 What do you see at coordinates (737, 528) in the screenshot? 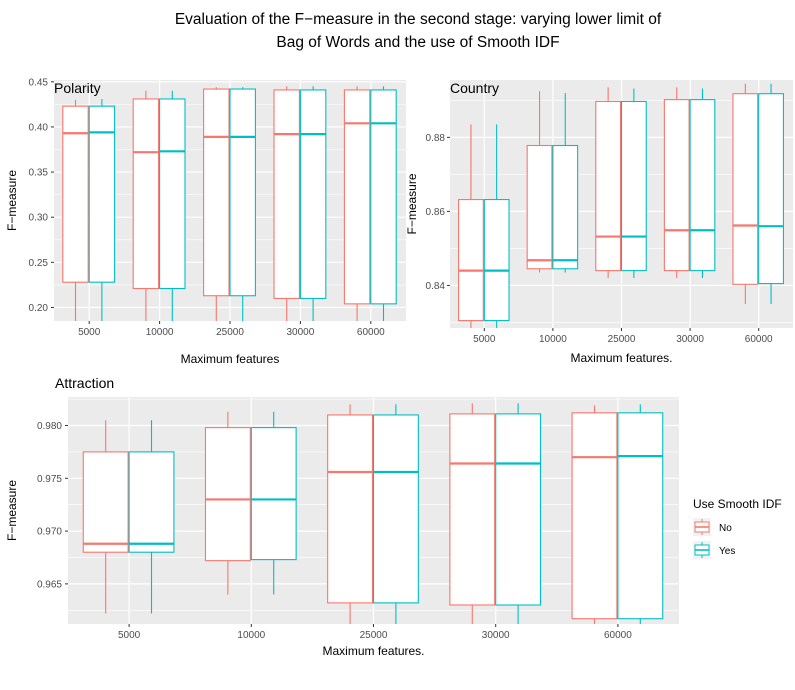
I see `legend: Use Smooth IDF No Yes` at bounding box center [737, 528].